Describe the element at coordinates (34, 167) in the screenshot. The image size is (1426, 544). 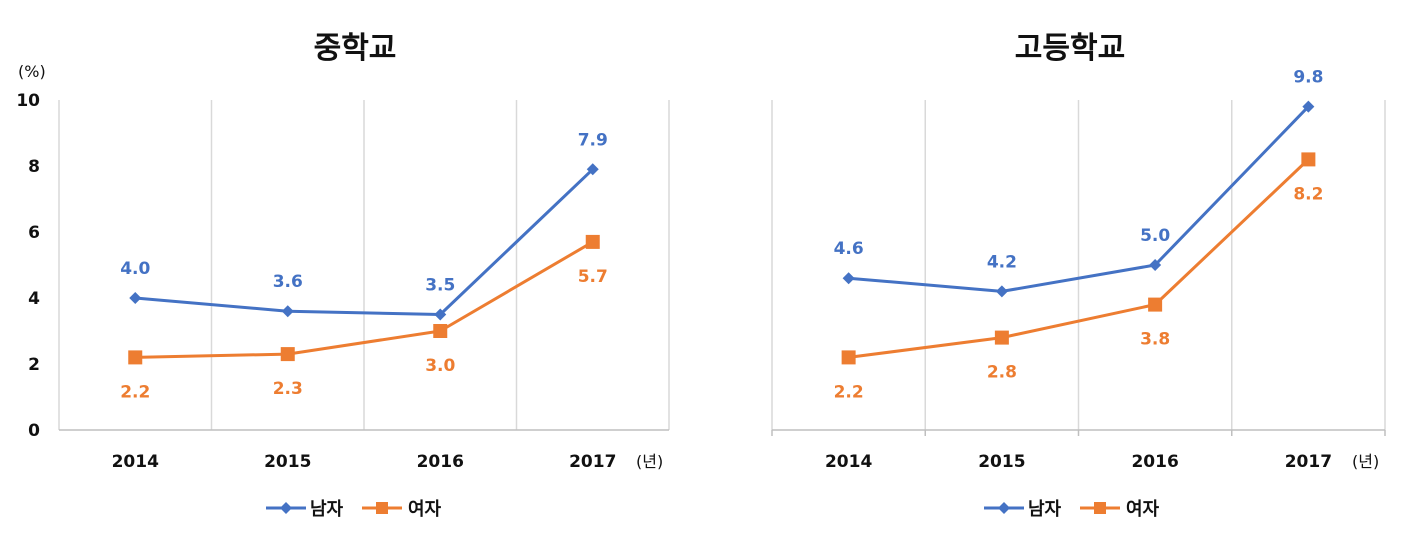
I see `y-tick-label: 8` at that location.